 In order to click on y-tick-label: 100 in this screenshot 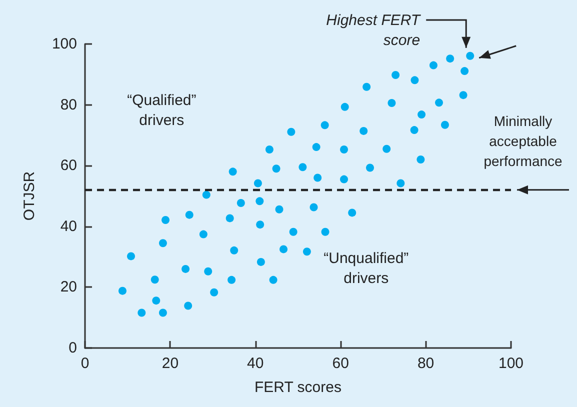, I will do `click(64, 44)`.